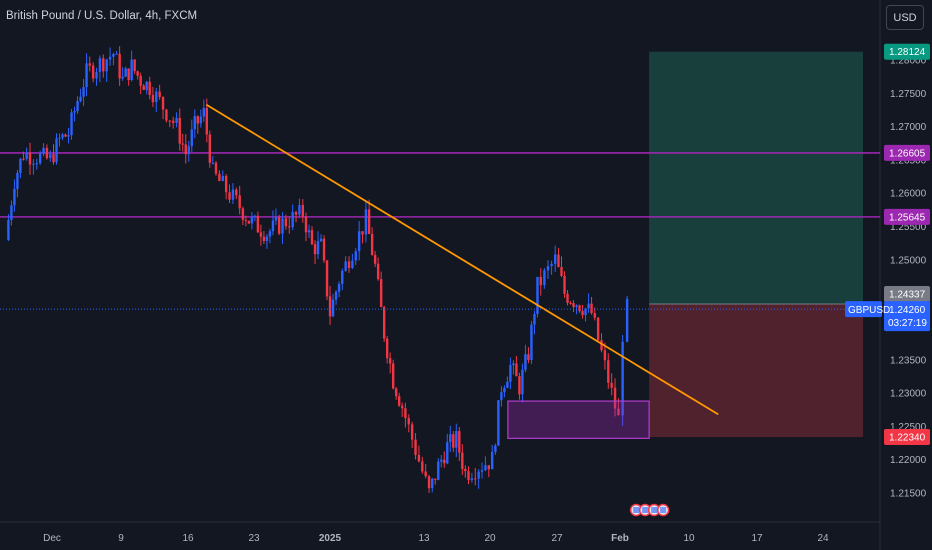 Image resolution: width=932 pixels, height=550 pixels. I want to click on level-price-badge: 1.25645, so click(907, 217).